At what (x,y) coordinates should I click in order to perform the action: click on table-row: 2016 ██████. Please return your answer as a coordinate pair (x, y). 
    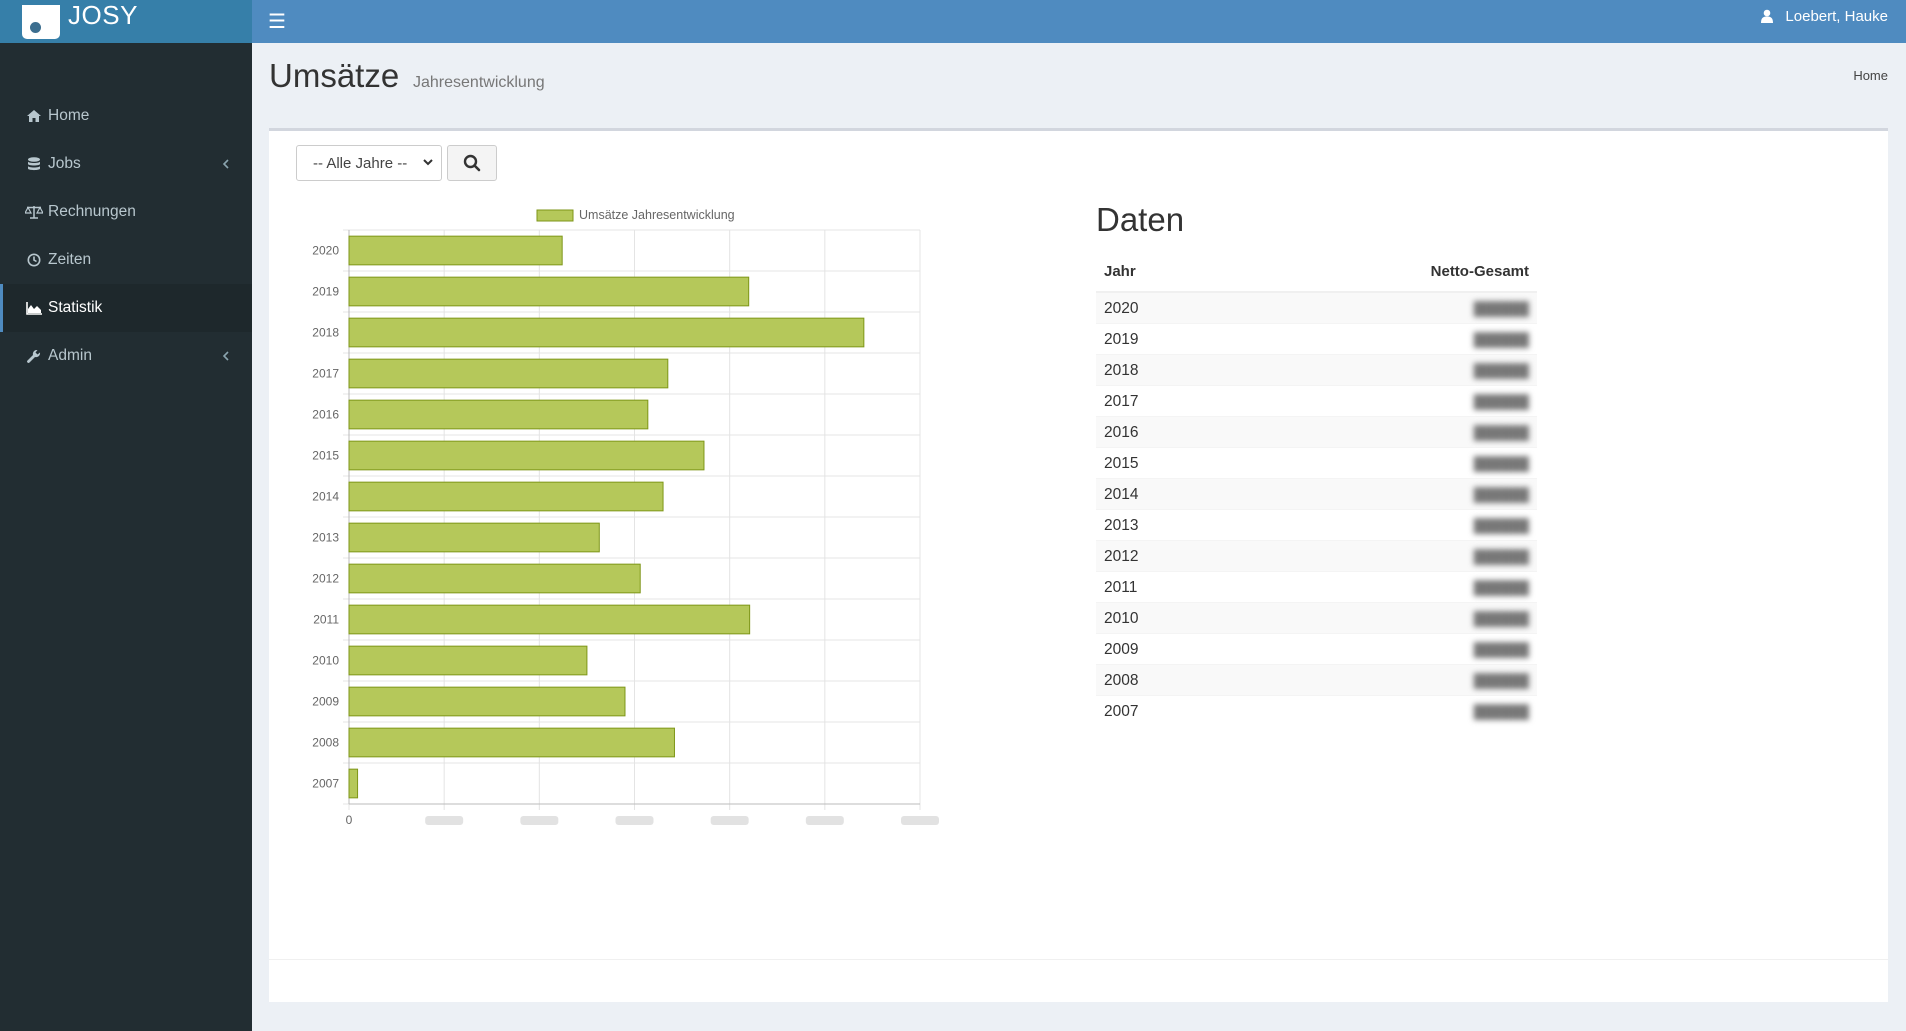
    Looking at the image, I should click on (1316, 432).